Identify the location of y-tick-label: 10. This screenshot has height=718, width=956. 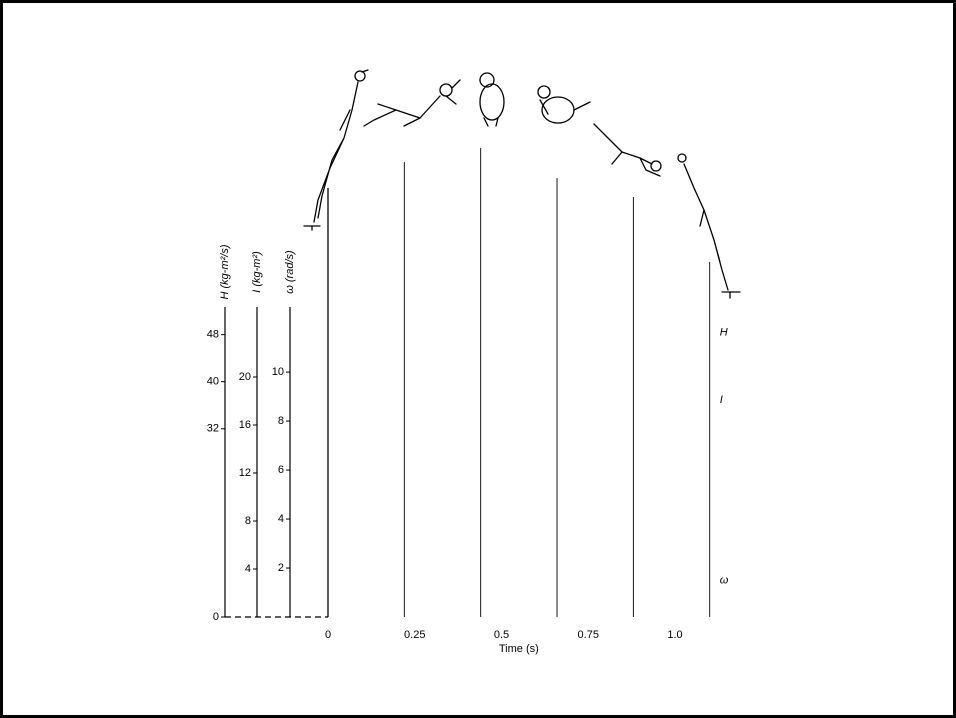
(278, 372).